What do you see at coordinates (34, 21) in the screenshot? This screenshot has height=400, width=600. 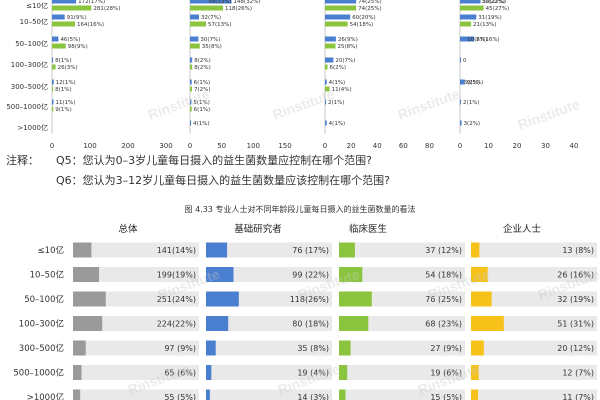 I see `top-category-label: 10–50亿` at bounding box center [34, 21].